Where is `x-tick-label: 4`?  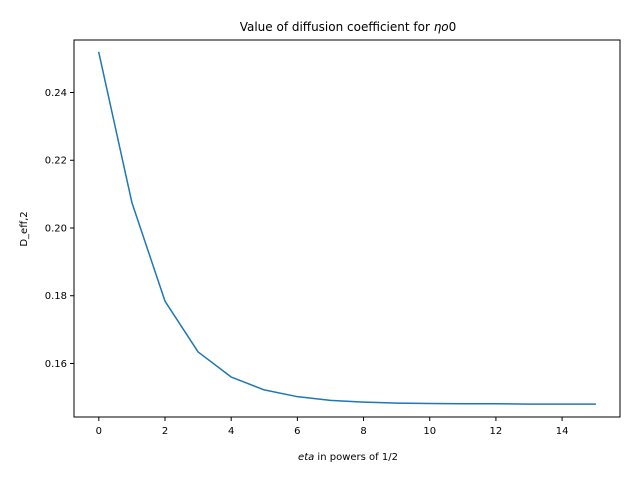 x-tick-label: 4 is located at coordinates (231, 431).